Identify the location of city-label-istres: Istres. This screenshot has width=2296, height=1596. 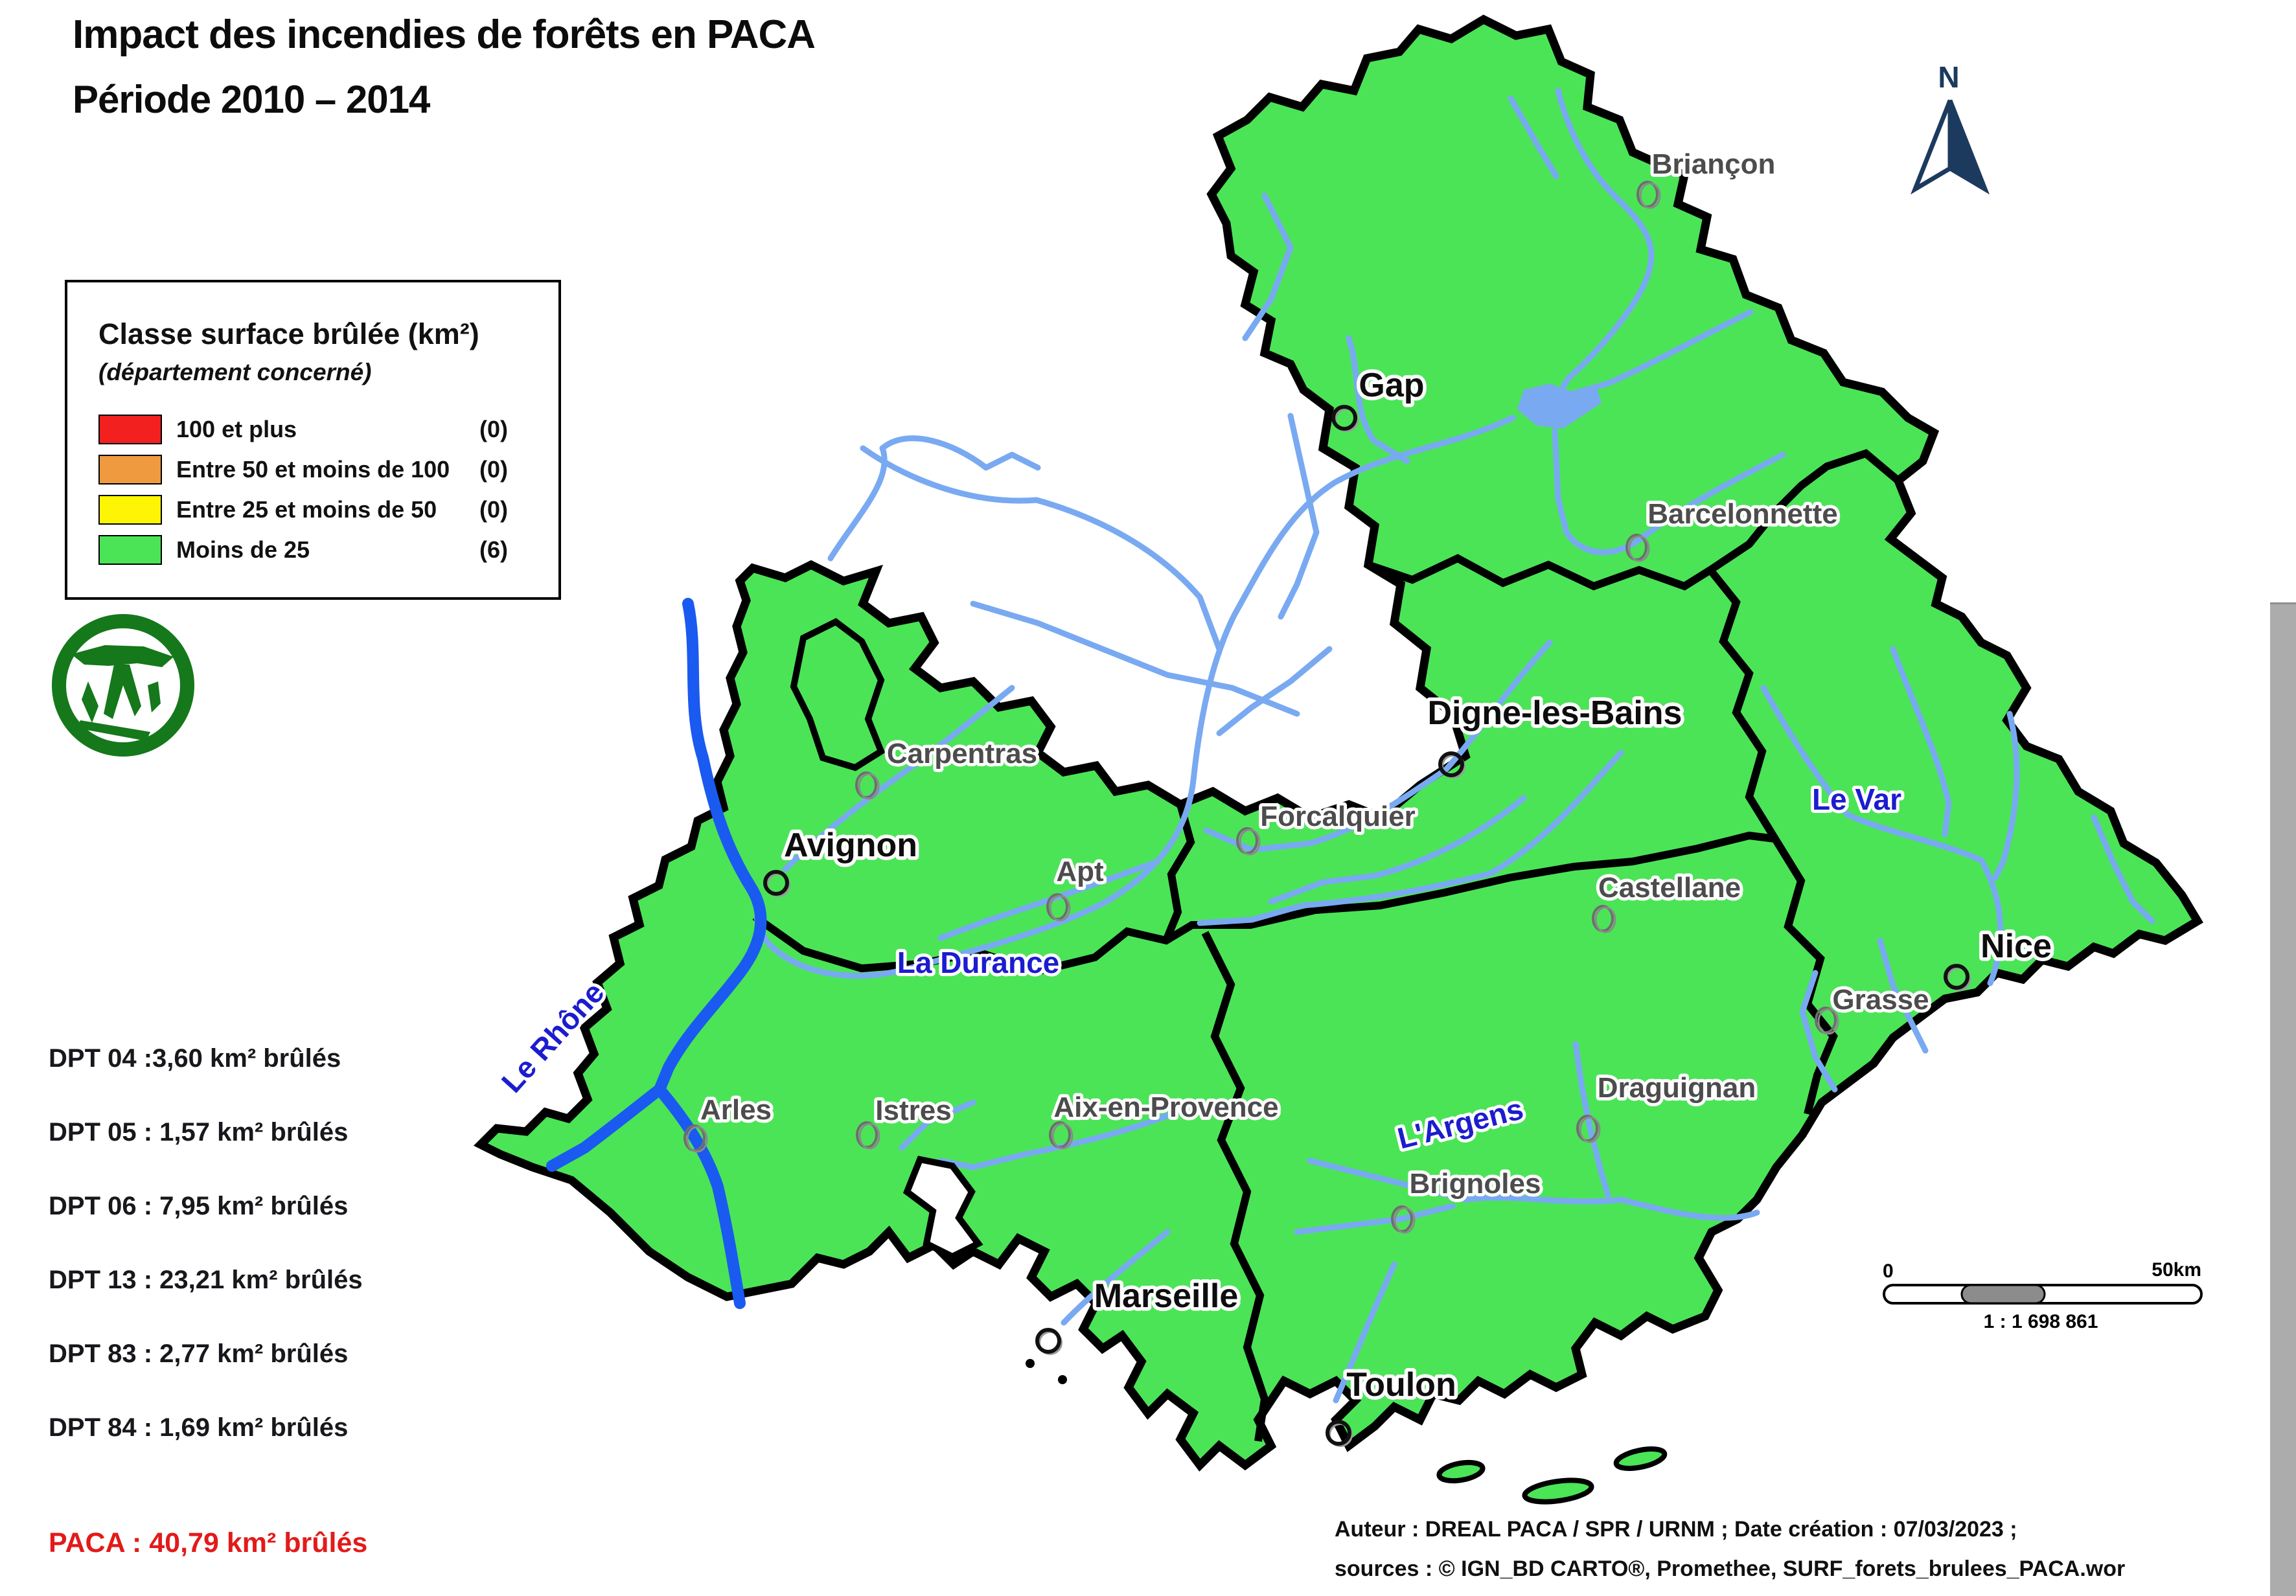
(913, 1110).